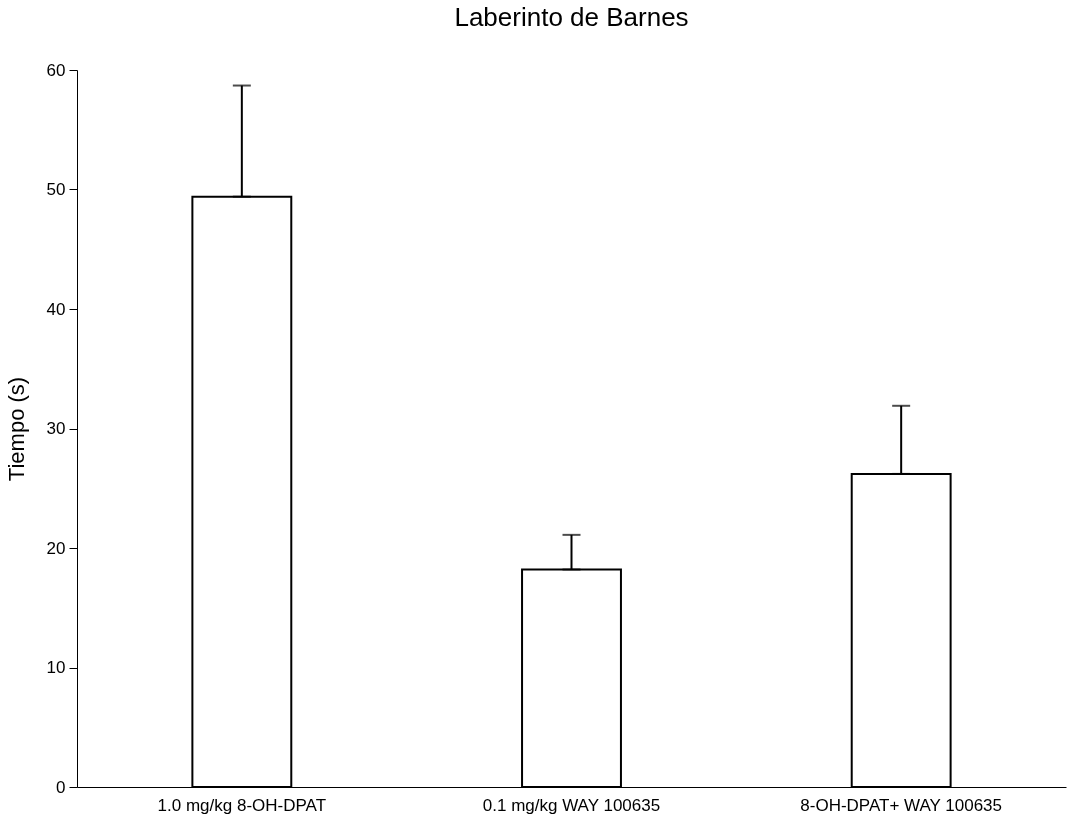  Describe the element at coordinates (56, 548) in the screenshot. I see `y-tick-label: 20` at that location.